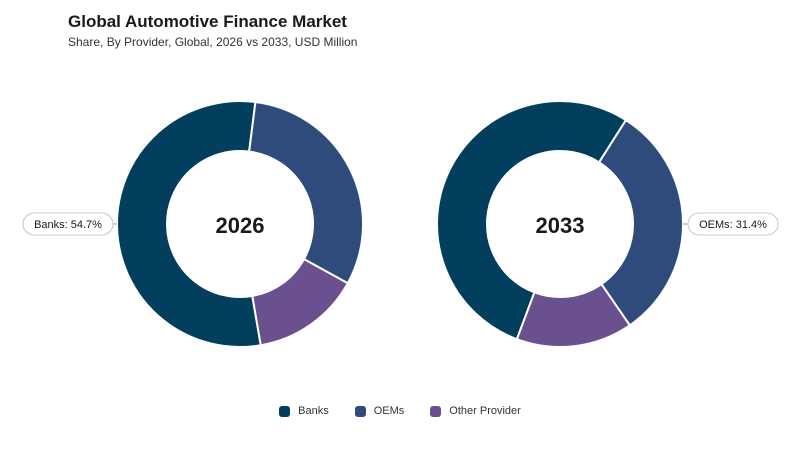 The image size is (800, 450). What do you see at coordinates (560, 225) in the screenshot?
I see `donut-center-label-2033: 2033` at bounding box center [560, 225].